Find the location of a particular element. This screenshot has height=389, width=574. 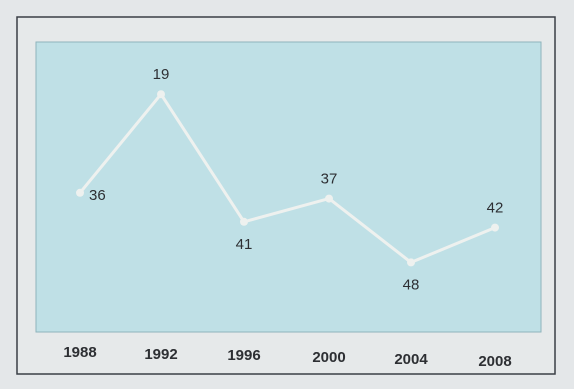

data-point-1988 is located at coordinates (80, 192).